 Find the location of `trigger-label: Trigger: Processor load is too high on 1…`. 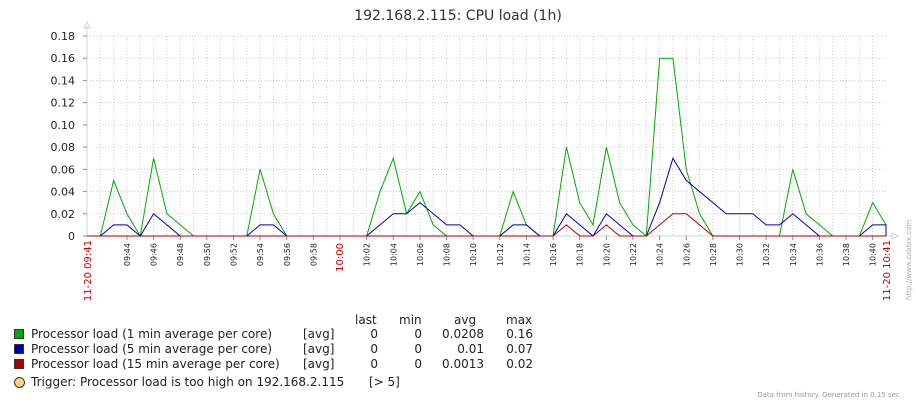

trigger-label: Trigger: Processor load is too high on 1… is located at coordinates (188, 382).